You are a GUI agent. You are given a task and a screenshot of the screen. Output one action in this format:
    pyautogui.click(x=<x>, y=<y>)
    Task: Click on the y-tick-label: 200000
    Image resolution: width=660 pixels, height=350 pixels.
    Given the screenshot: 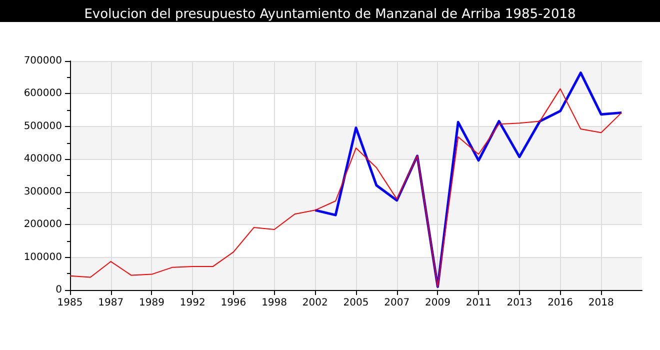 What is the action you would take?
    pyautogui.click(x=43, y=224)
    